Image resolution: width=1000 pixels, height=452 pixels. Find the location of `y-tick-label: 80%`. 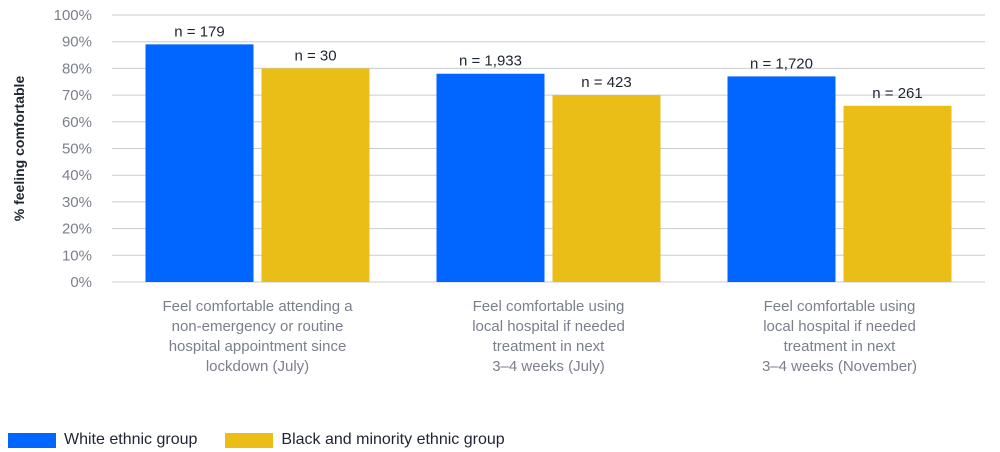

y-tick-label: 80% is located at coordinates (77, 68).